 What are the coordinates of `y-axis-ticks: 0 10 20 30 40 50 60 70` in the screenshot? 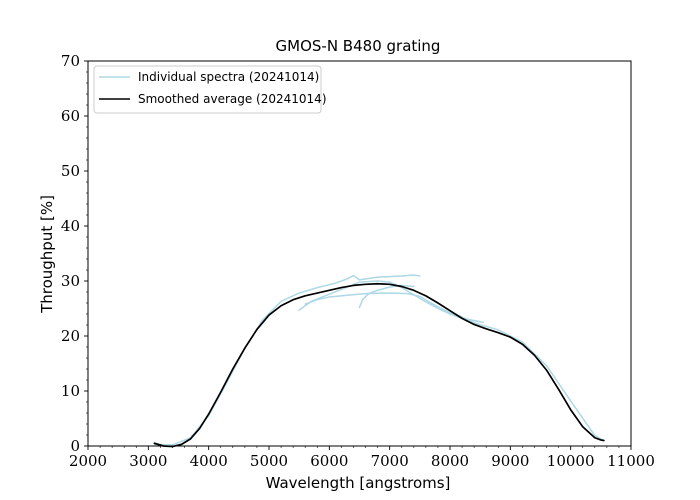 It's located at (74, 253).